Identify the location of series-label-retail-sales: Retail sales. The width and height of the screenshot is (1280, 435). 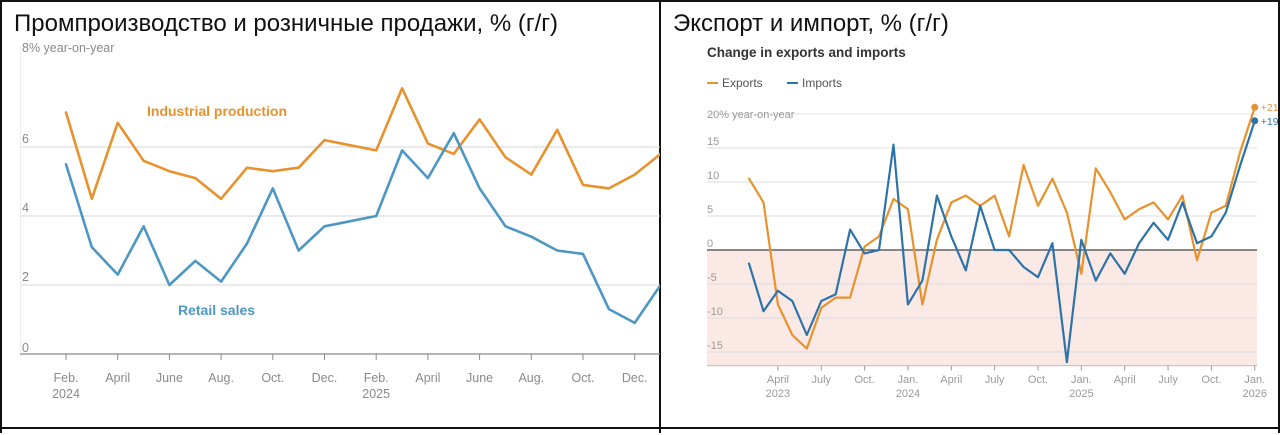
(216, 310).